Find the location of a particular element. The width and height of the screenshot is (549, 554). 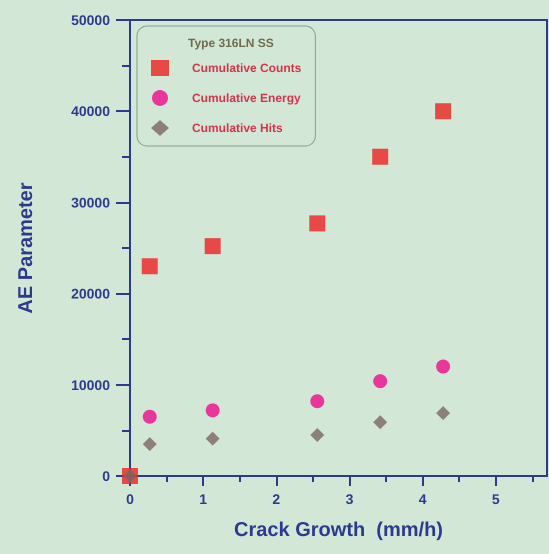

y-tick-label: 50000 is located at coordinates (90, 20).